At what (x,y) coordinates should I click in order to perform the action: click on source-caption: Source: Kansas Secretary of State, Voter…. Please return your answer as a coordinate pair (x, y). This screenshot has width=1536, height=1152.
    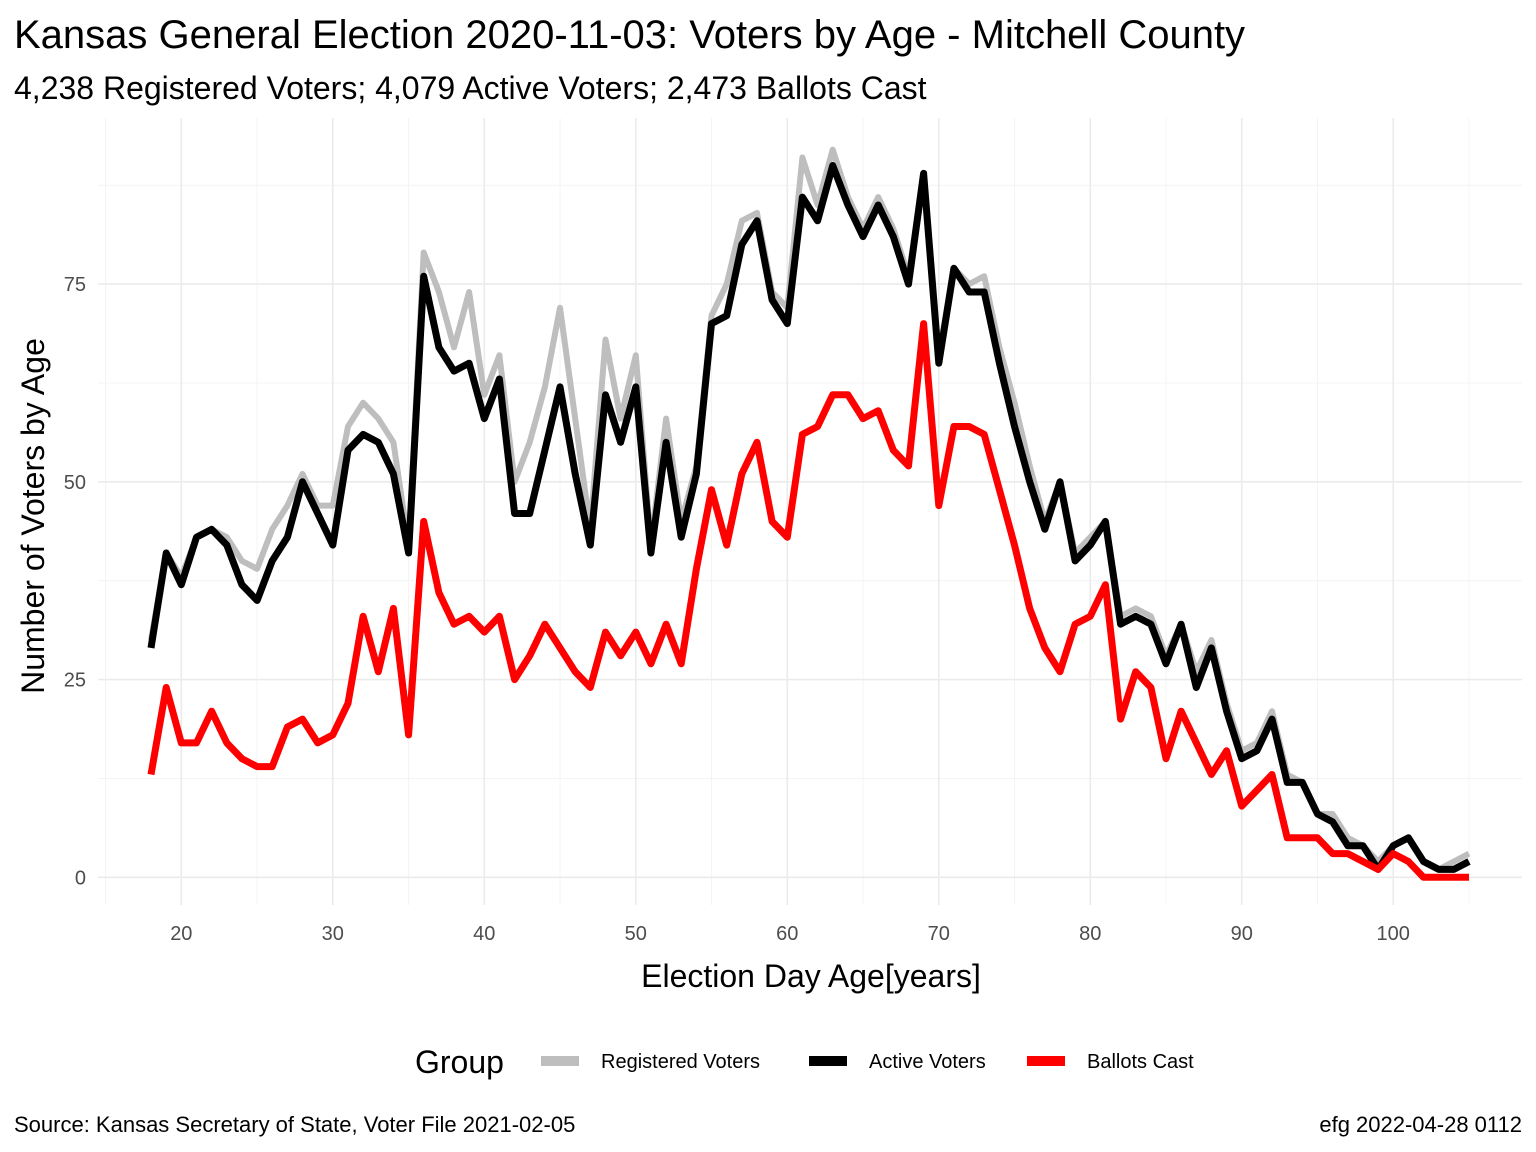
    Looking at the image, I should click on (294, 1124).